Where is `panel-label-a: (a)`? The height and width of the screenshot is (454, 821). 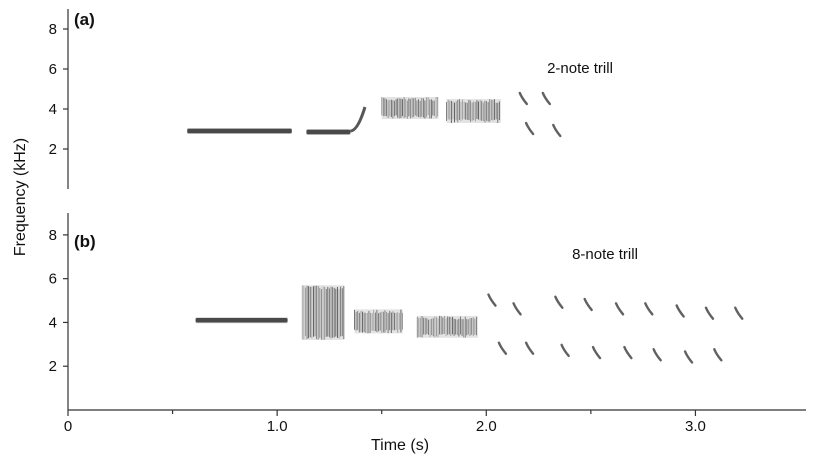
panel-label-a: (a) is located at coordinates (84, 19).